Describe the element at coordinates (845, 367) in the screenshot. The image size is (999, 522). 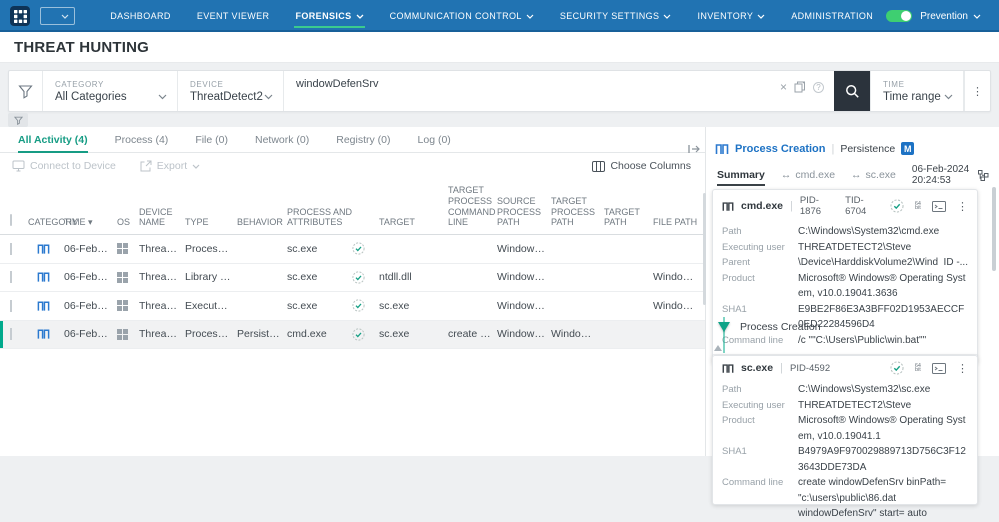
I see `process-card-header: sc.exe | PID-4592 64 bit ⋮` at that location.